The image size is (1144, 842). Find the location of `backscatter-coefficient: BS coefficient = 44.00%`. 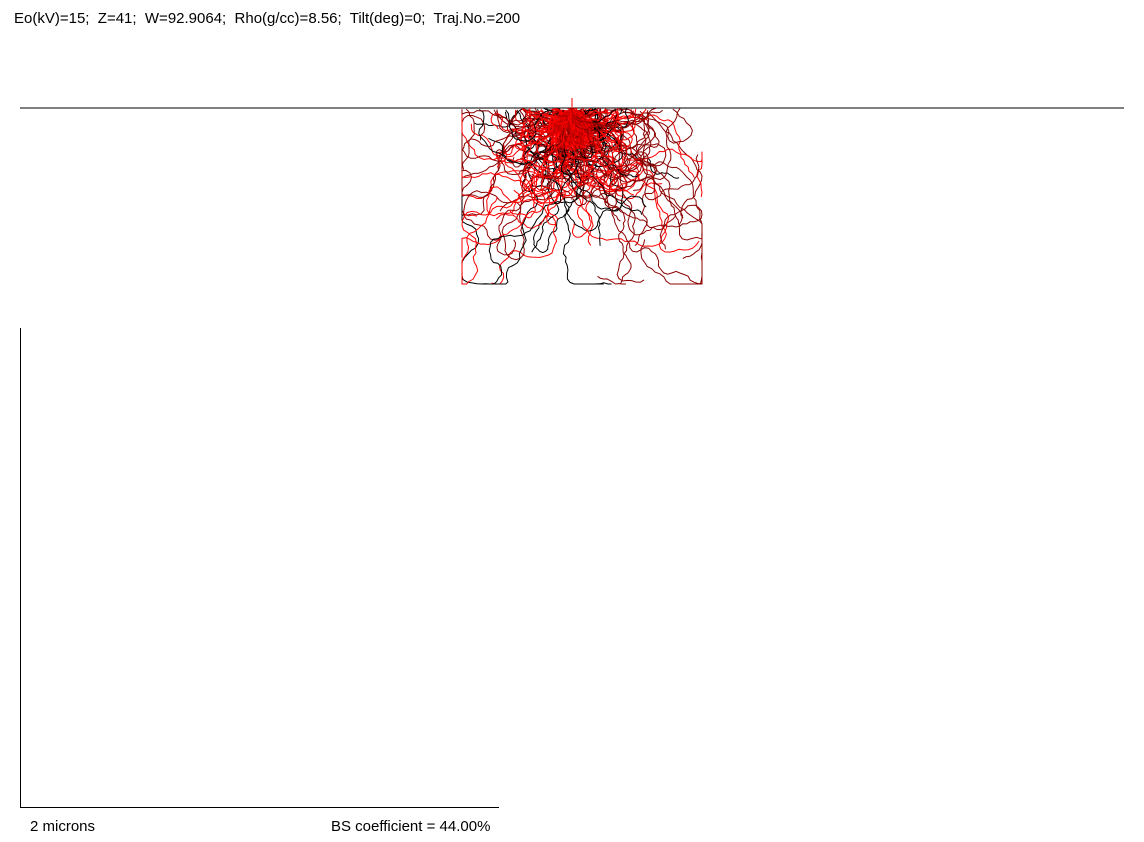

backscatter-coefficient: BS coefficient = 44.00% is located at coordinates (411, 826).